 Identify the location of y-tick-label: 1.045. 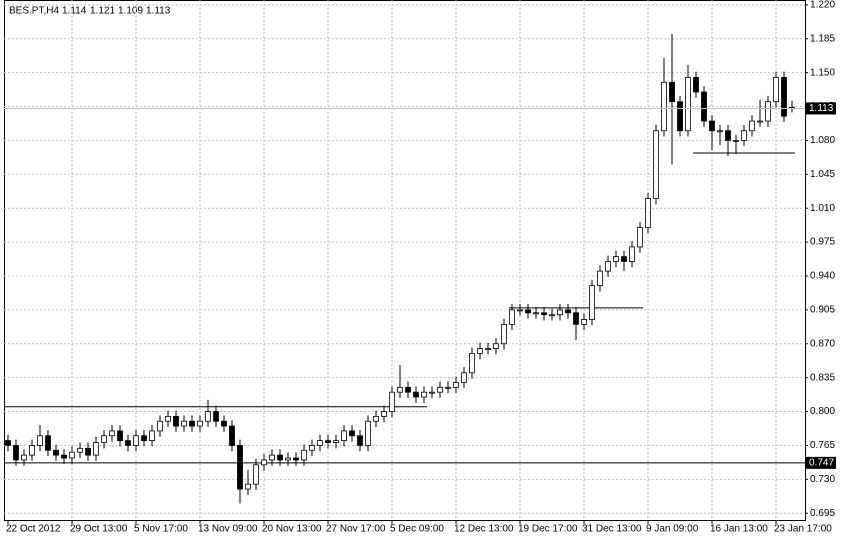
(822, 174).